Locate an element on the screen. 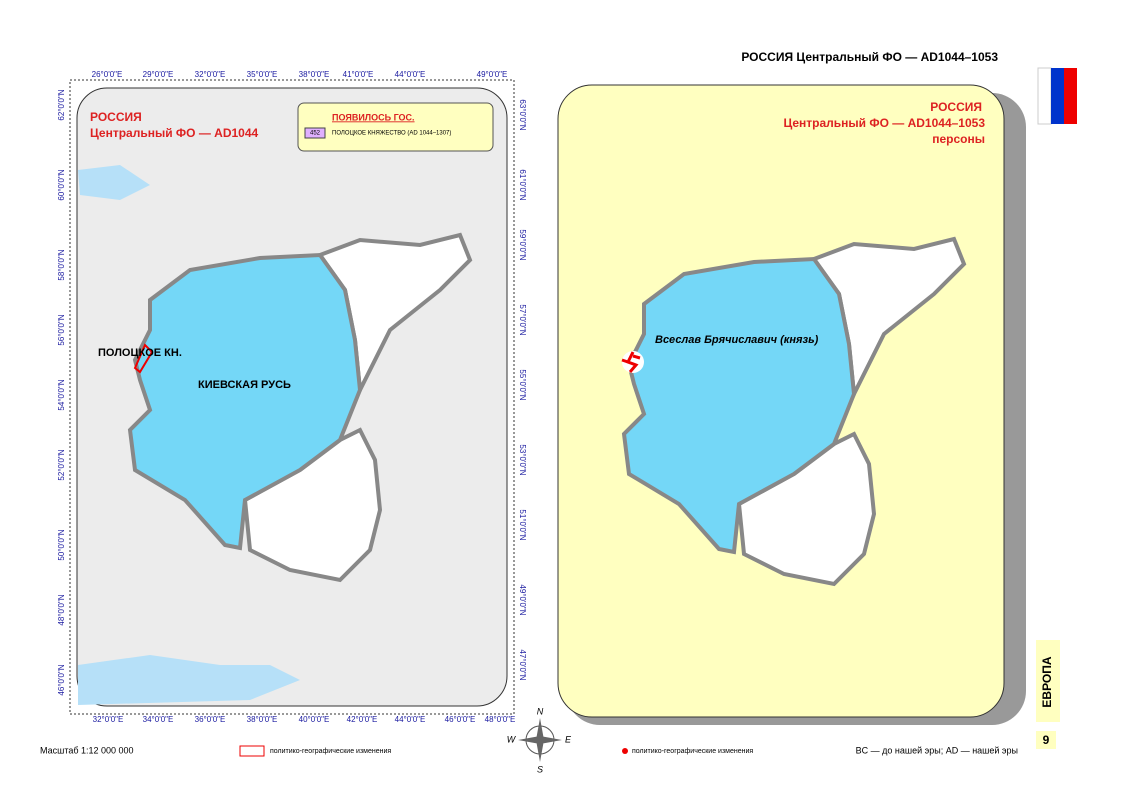 This screenshot has height=794, width=1122. x-tick-label: 26°0'0"E is located at coordinates (107, 74).